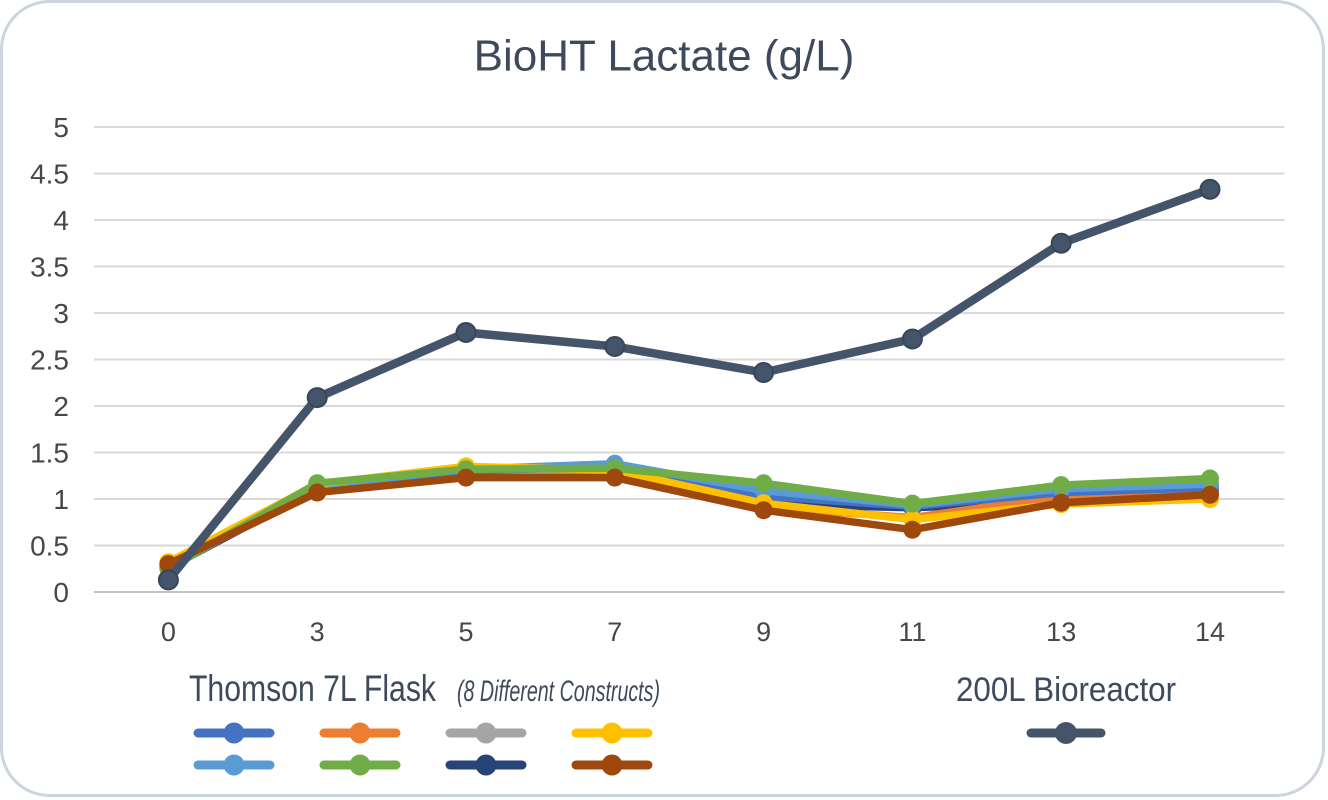 The image size is (1328, 800). What do you see at coordinates (49, 174) in the screenshot?
I see `svg-text: 4.5` at bounding box center [49, 174].